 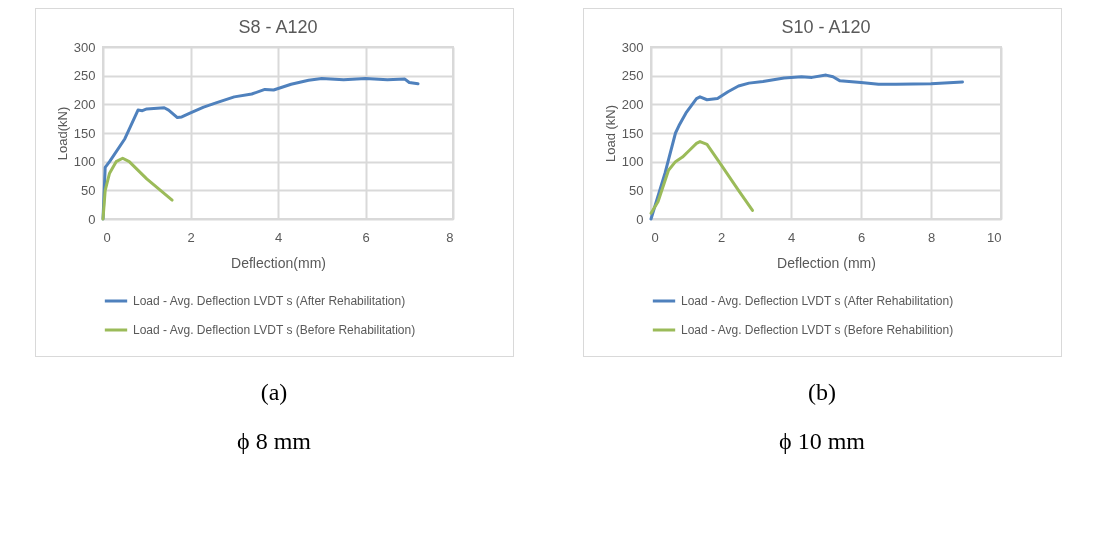 What do you see at coordinates (278, 262) in the screenshot?
I see `x-axis-title: Deflection(mm)` at bounding box center [278, 262].